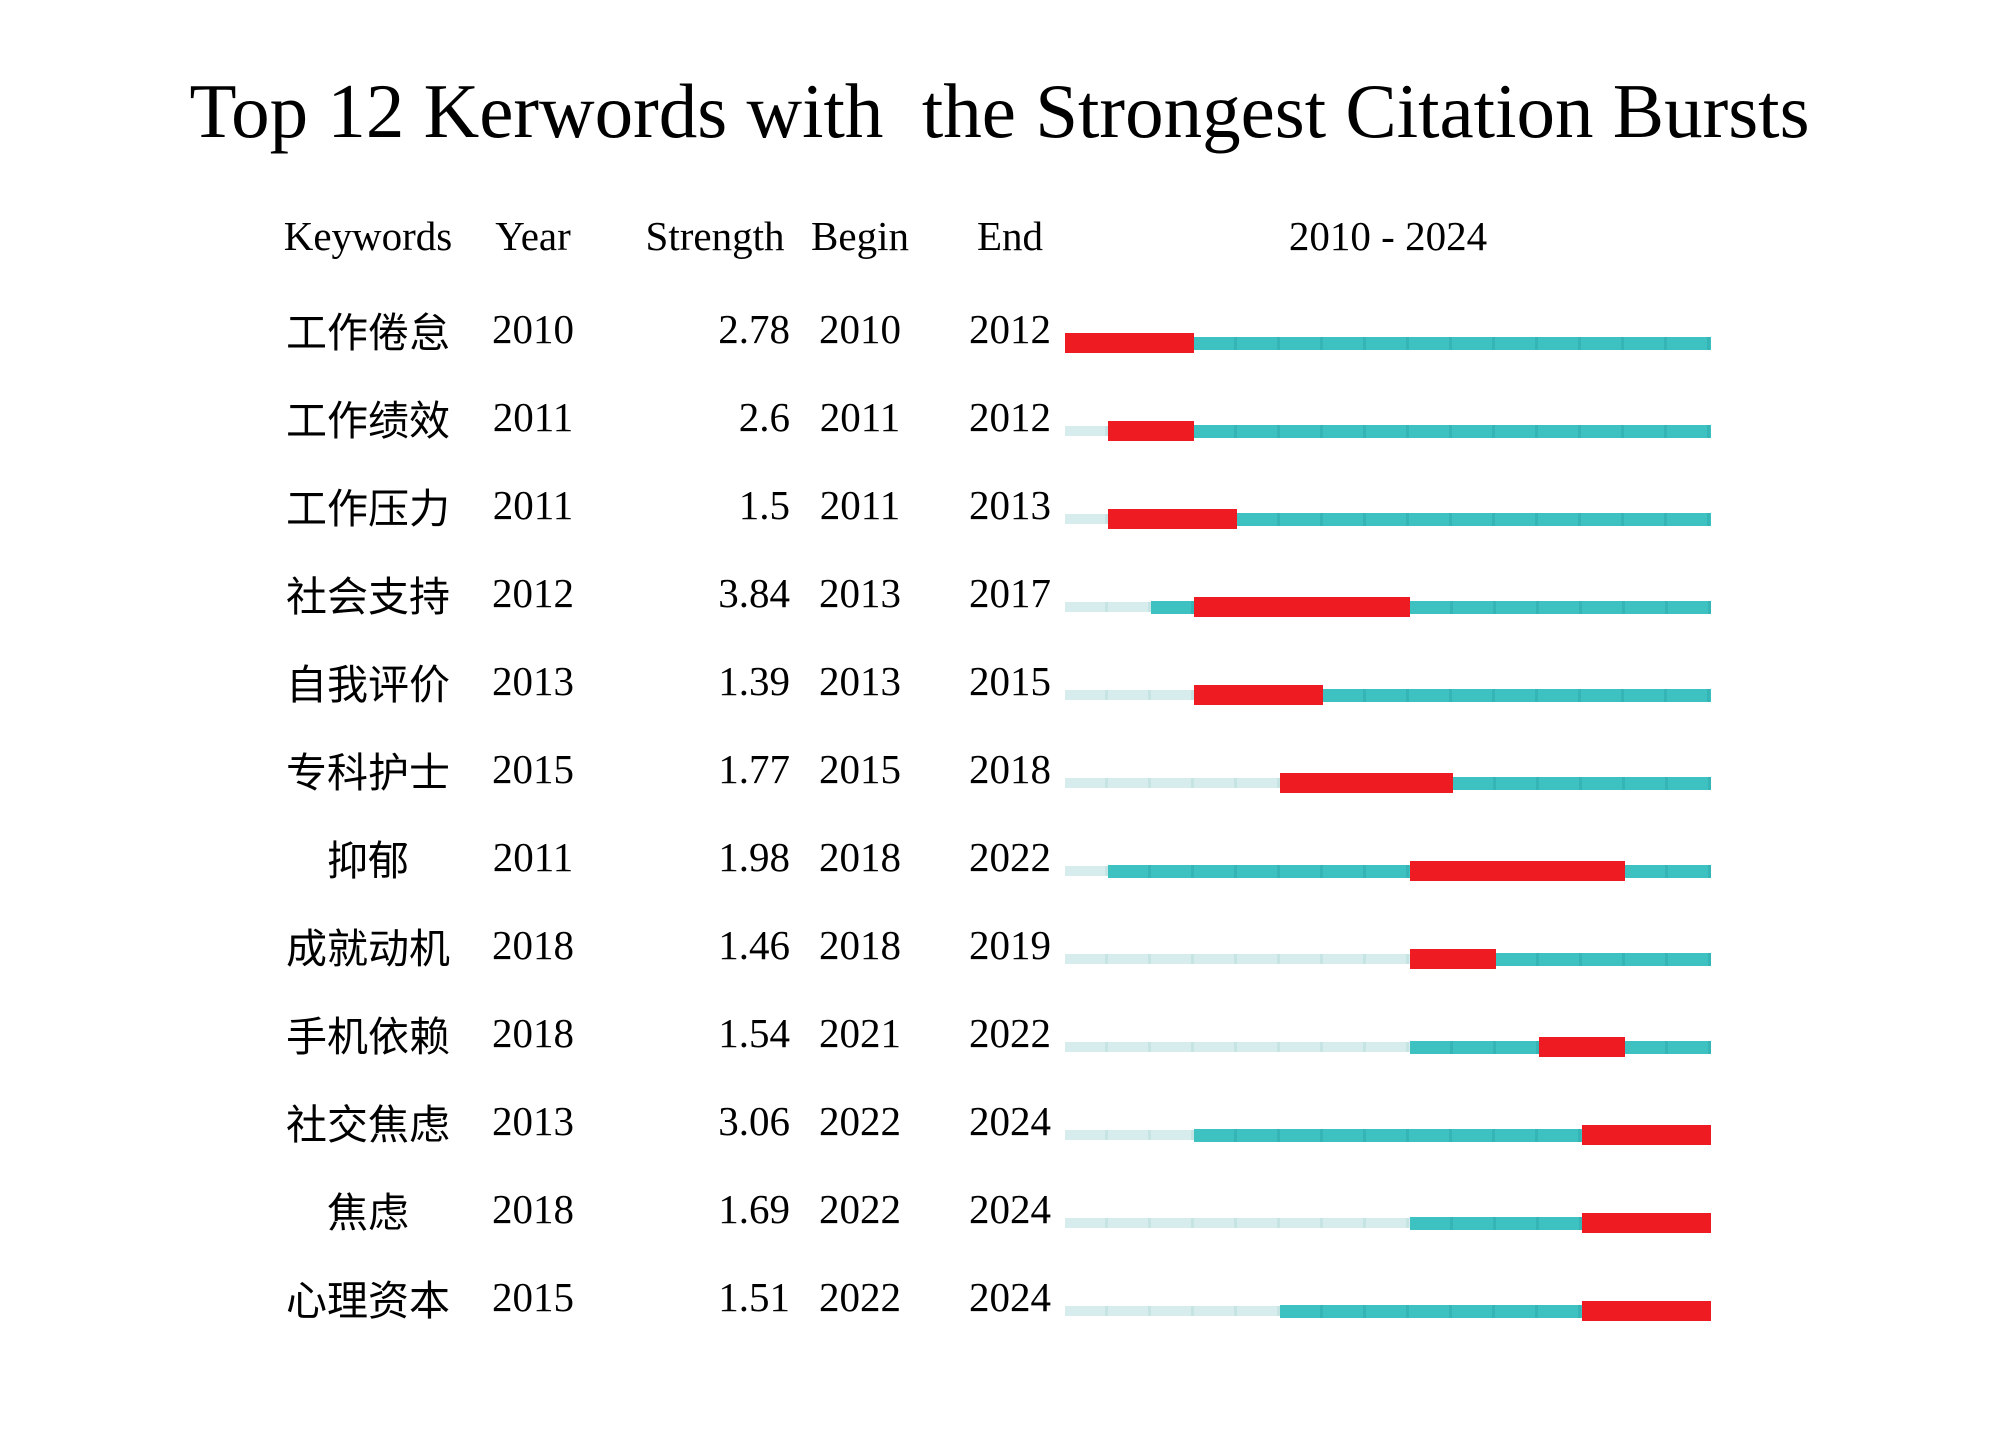  What do you see at coordinates (368, 236) in the screenshot?
I see `header-keywords: Keywords` at bounding box center [368, 236].